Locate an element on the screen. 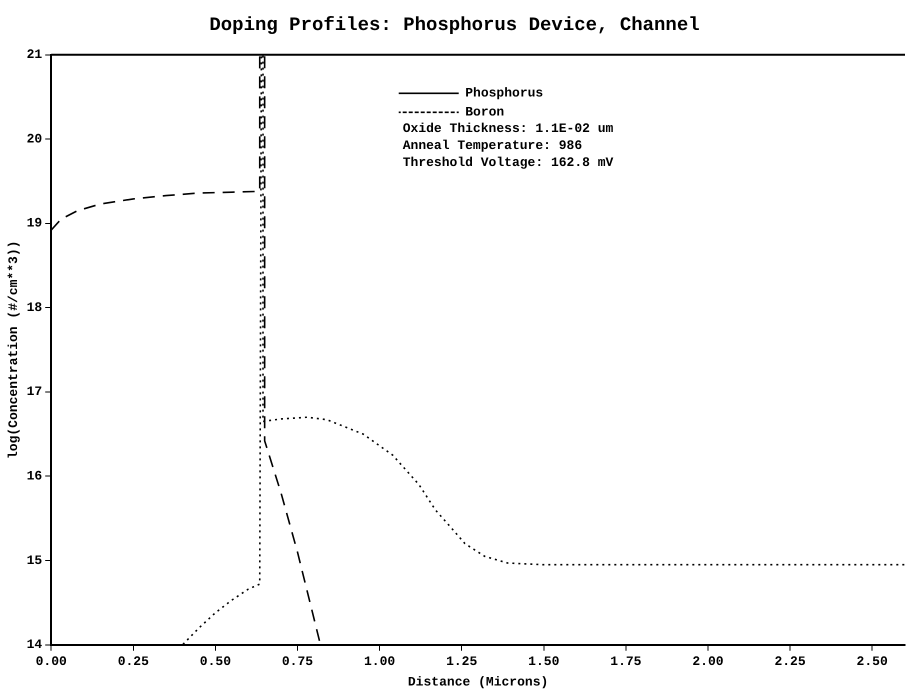 The width and height of the screenshot is (913, 696). y-axis-title: log(Concentration (#/cm**3)) is located at coordinates (14, 350).